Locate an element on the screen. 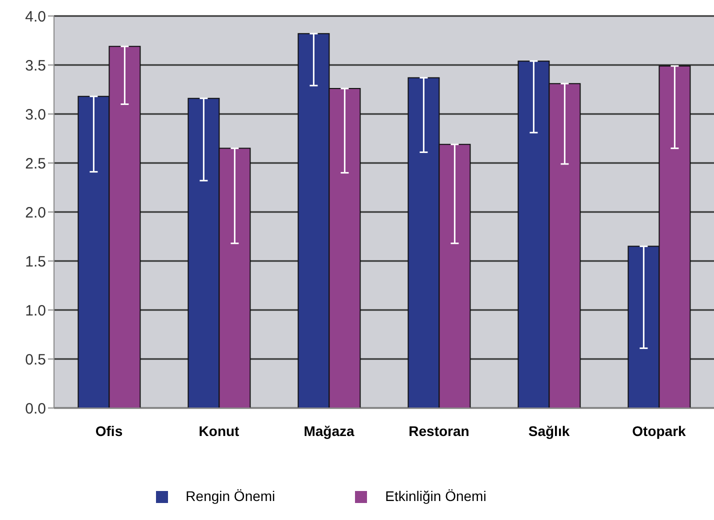 The height and width of the screenshot is (520, 714). y-tick-label: 3.0 is located at coordinates (35, 115).